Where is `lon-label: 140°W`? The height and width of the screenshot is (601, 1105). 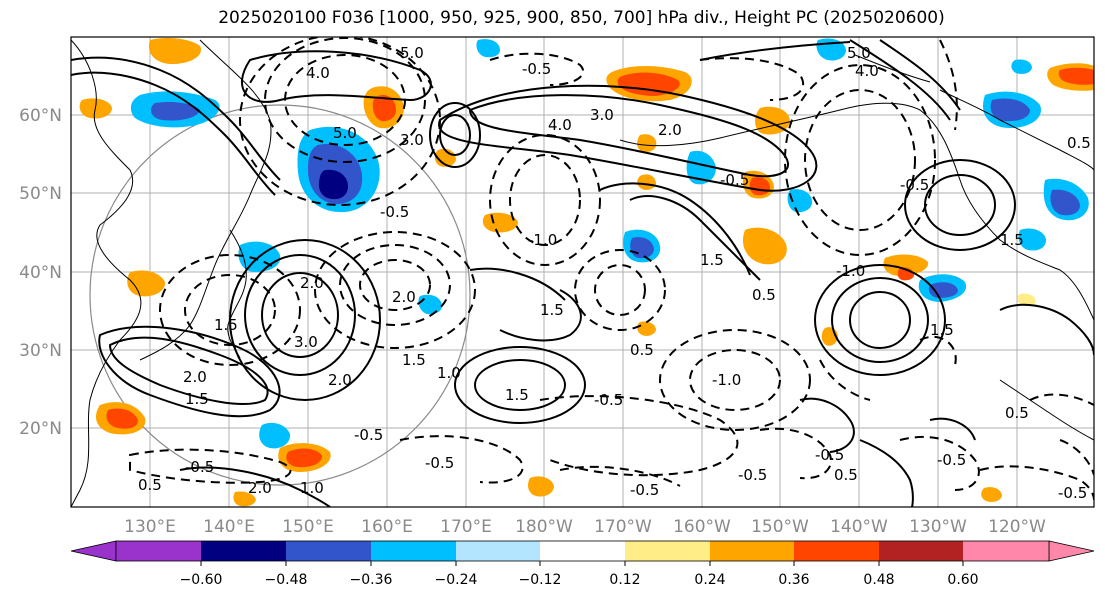 lon-label: 140°W is located at coordinates (859, 527).